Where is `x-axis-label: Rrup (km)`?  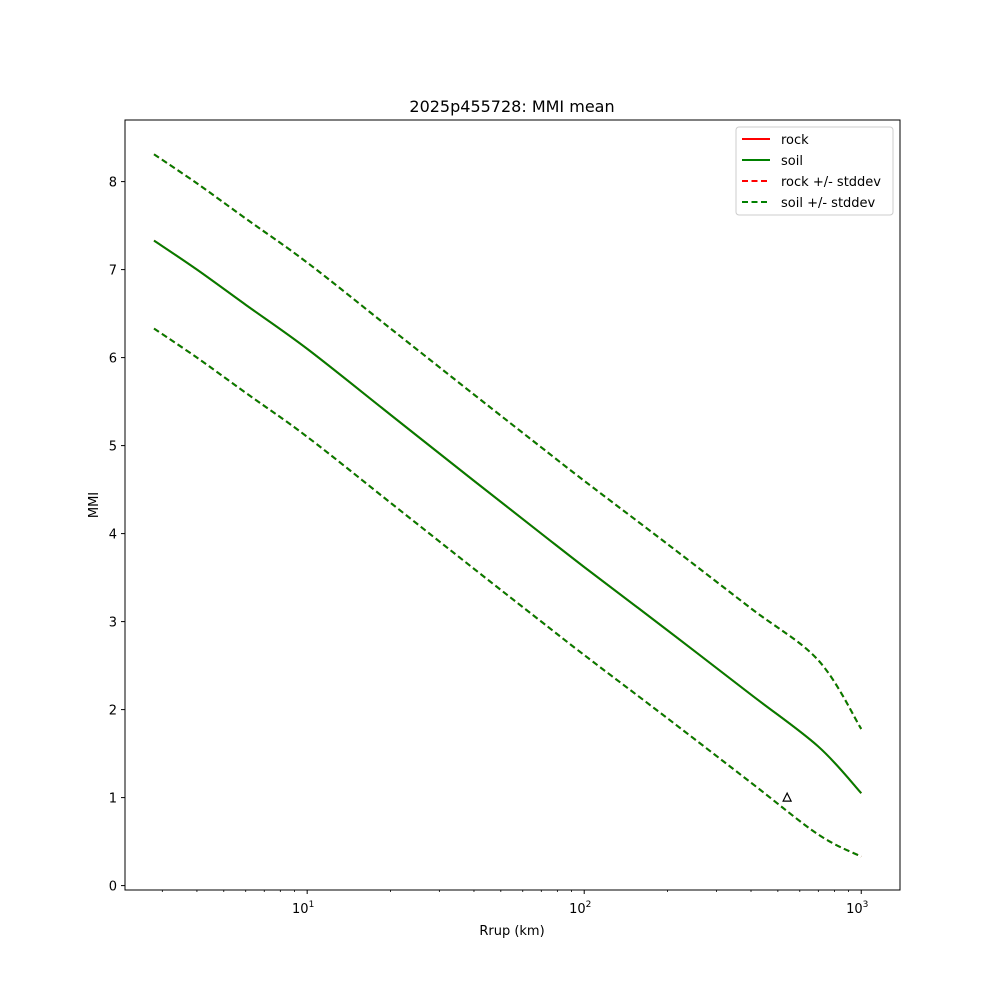 x-axis-label: Rrup (km) is located at coordinates (511, 931).